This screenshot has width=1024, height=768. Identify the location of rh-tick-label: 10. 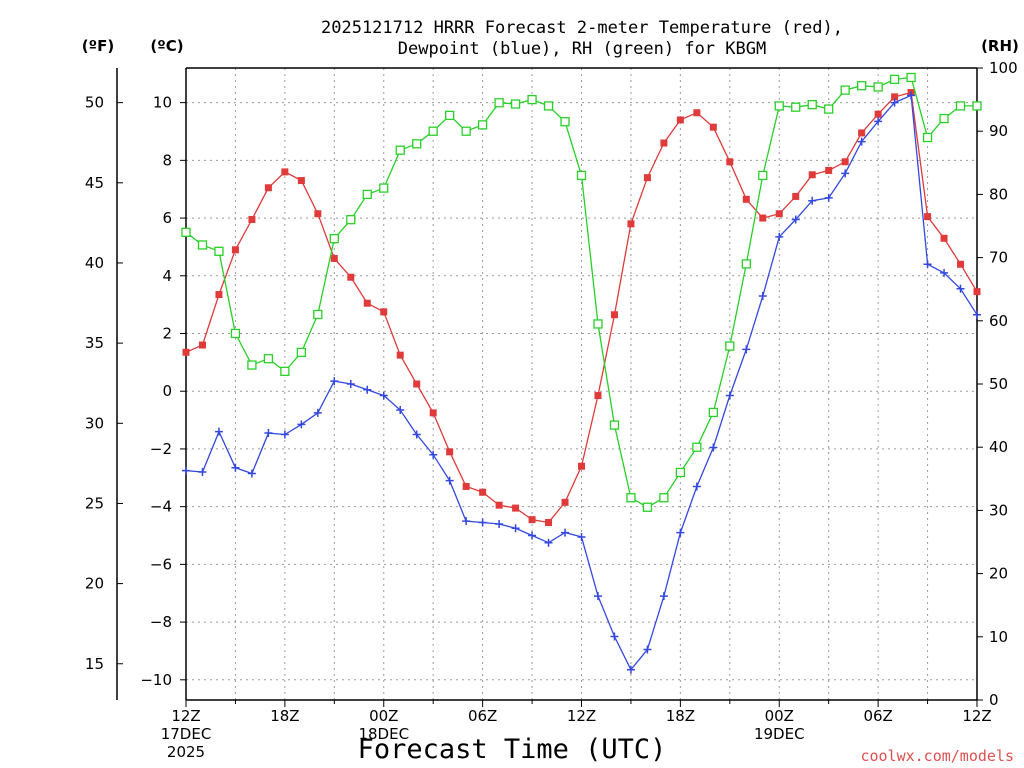
(998, 637).